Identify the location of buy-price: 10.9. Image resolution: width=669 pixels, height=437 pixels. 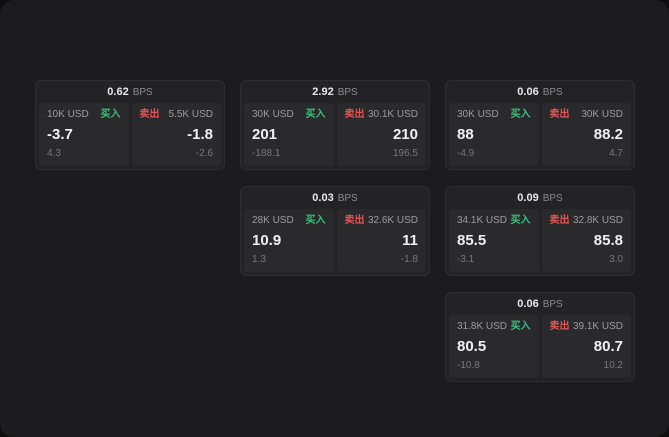
(267, 240).